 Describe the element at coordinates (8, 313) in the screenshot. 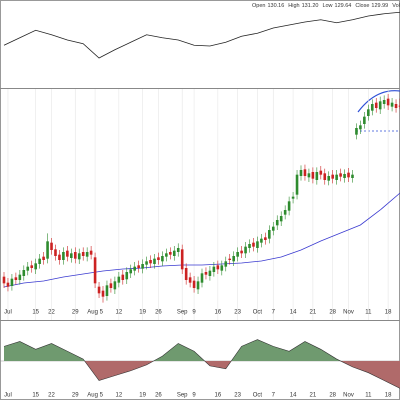

I see `x-tick-label: Jul` at that location.